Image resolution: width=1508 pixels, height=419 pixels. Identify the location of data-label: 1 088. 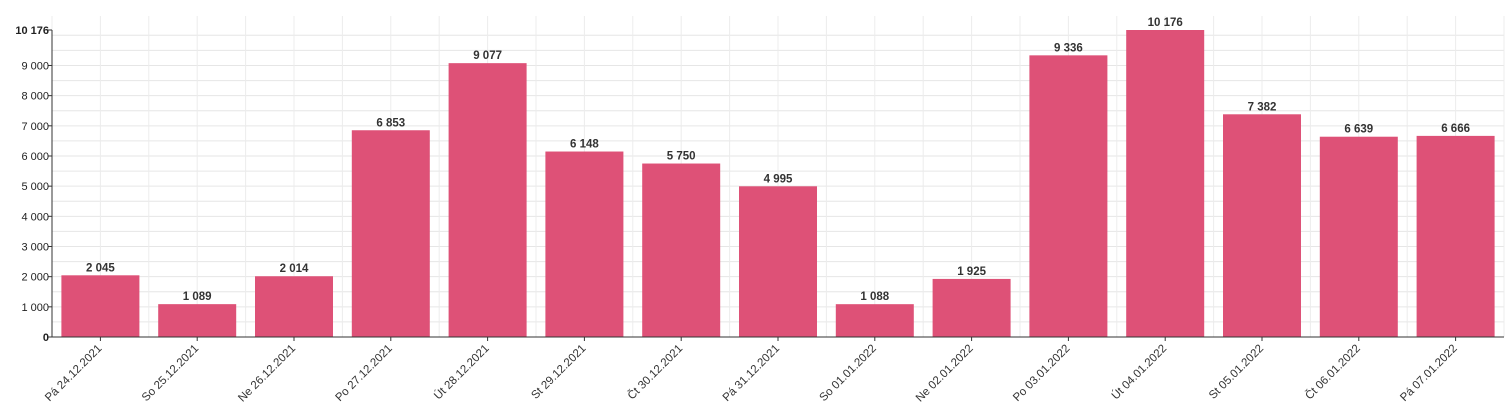
(874, 297).